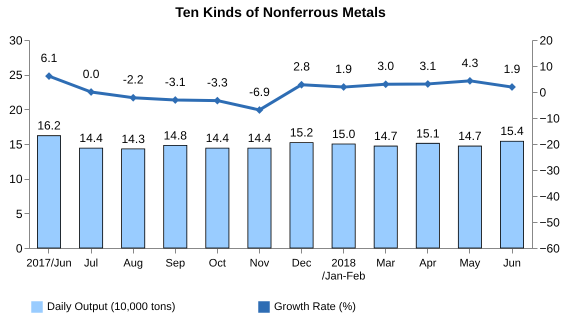 The width and height of the screenshot is (568, 323). Describe the element at coordinates (427, 65) in the screenshot. I see `data-label: 3.1` at that location.